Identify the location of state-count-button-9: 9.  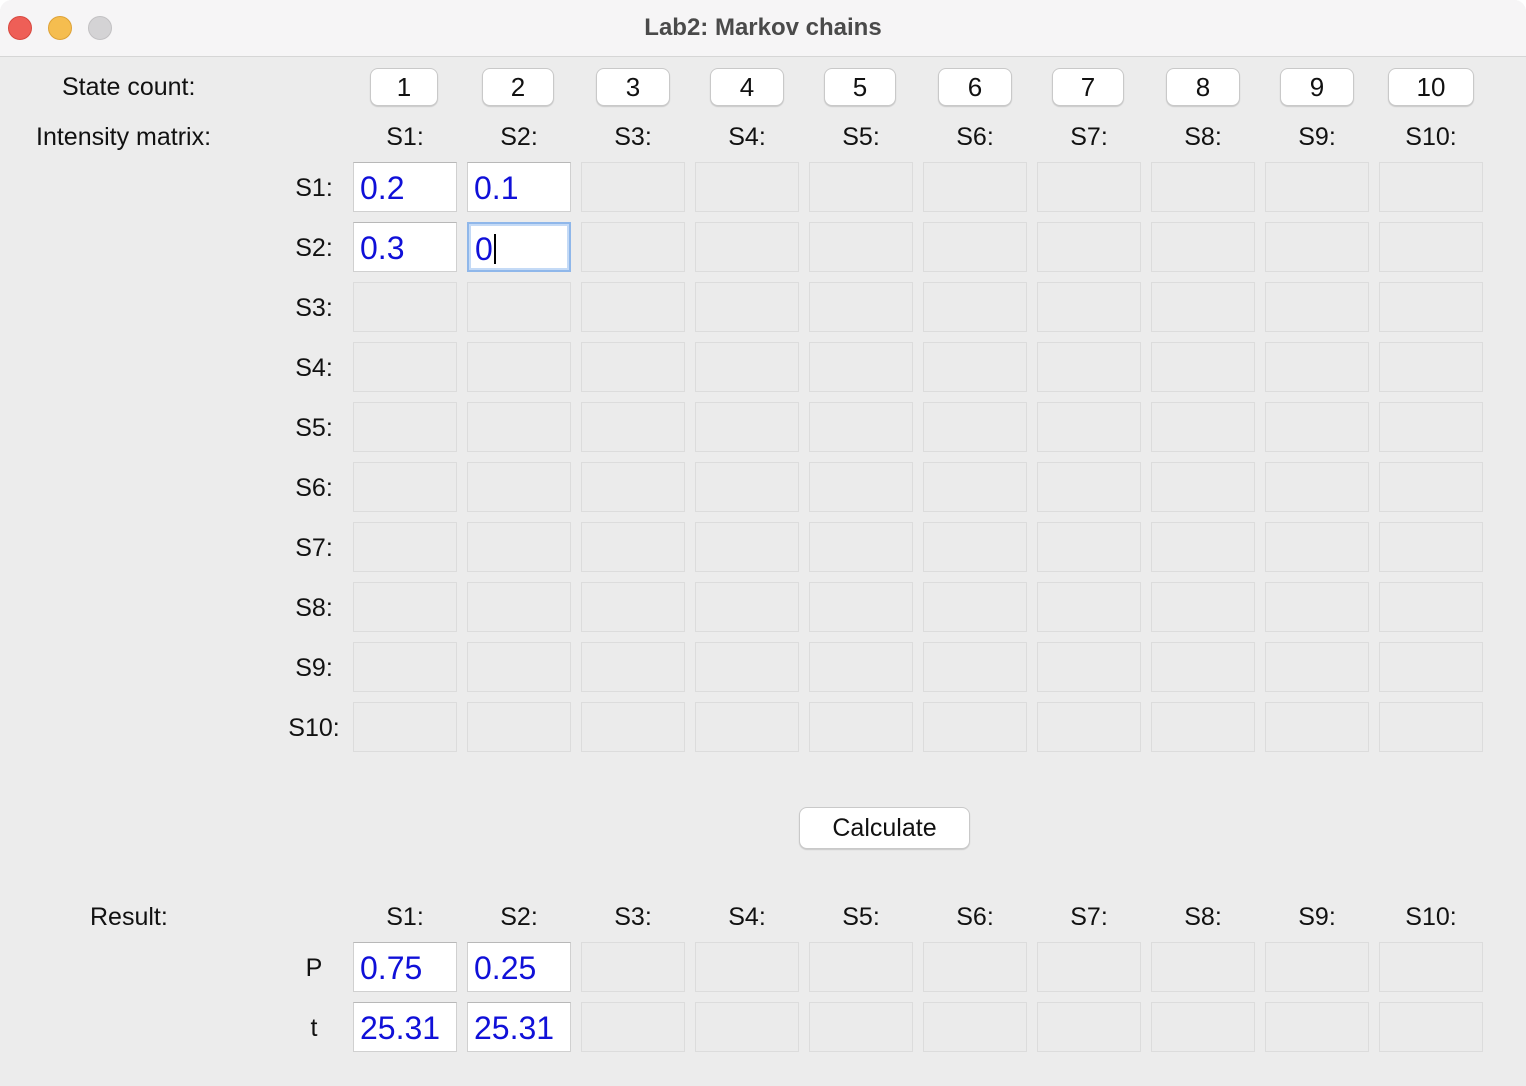
(1317, 87).